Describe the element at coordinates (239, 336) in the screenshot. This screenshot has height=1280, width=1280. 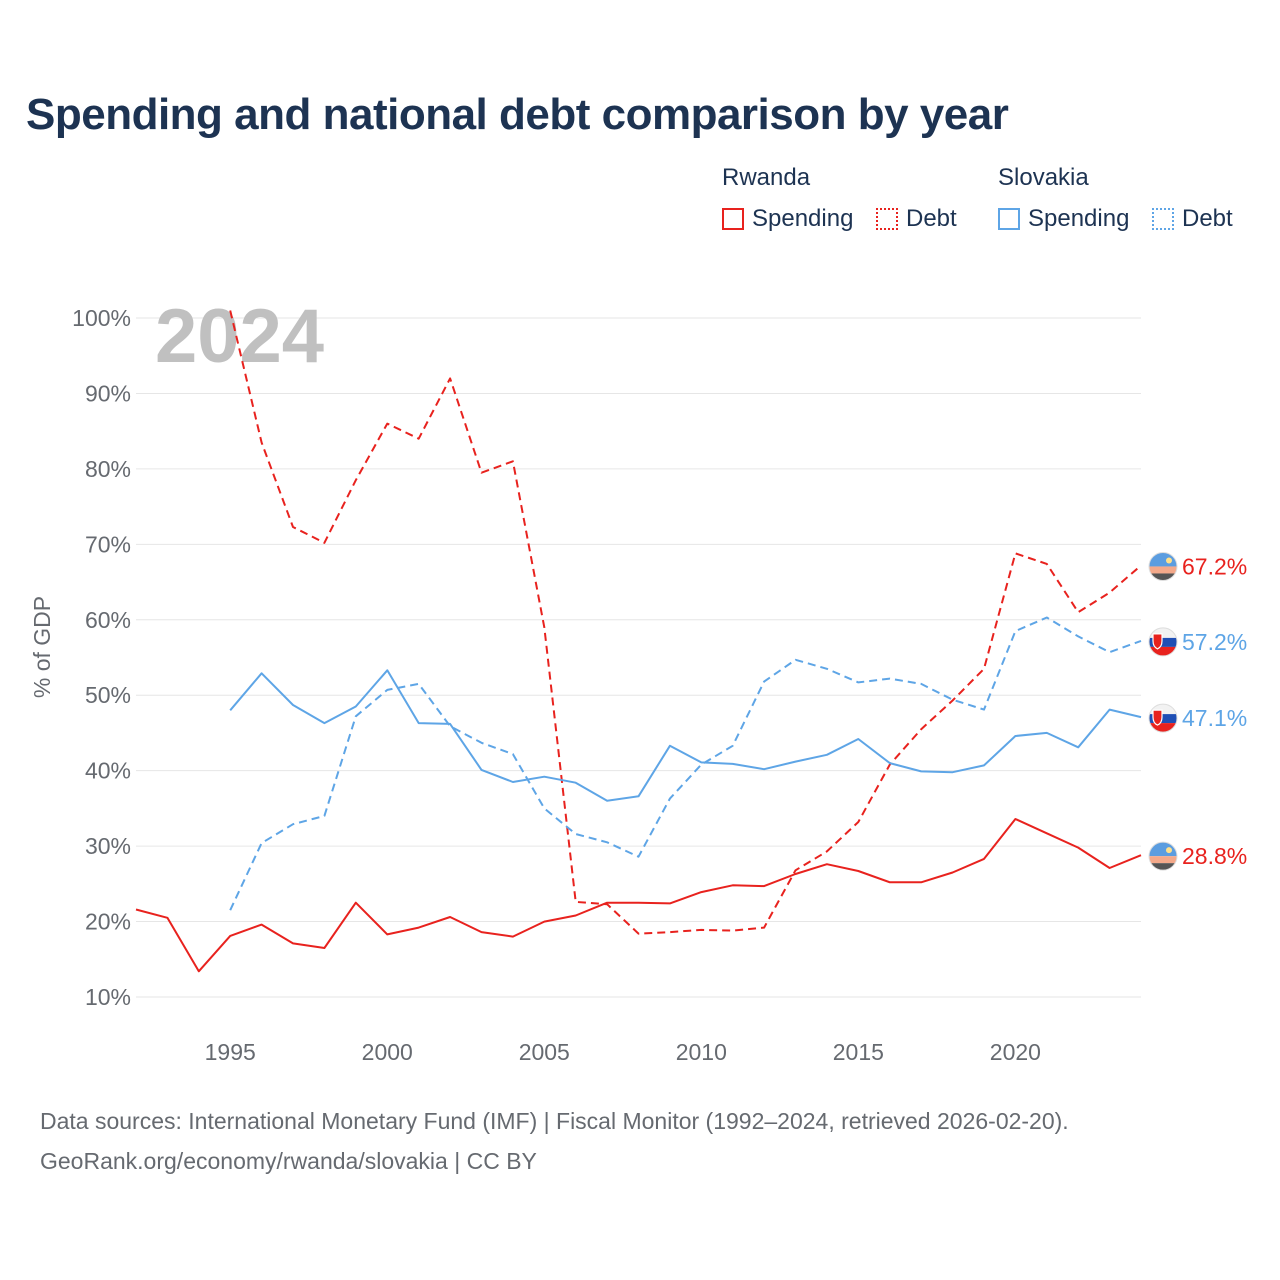
I see `year-watermark: 2024` at that location.